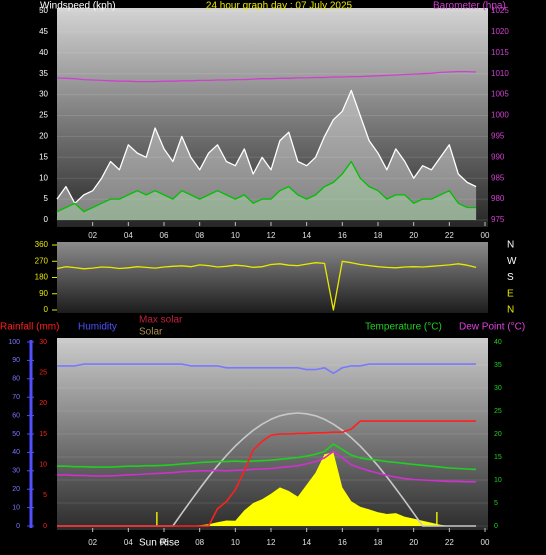  What do you see at coordinates (42, 277) in the screenshot?
I see `y-tick-label: 180` at bounding box center [42, 277].